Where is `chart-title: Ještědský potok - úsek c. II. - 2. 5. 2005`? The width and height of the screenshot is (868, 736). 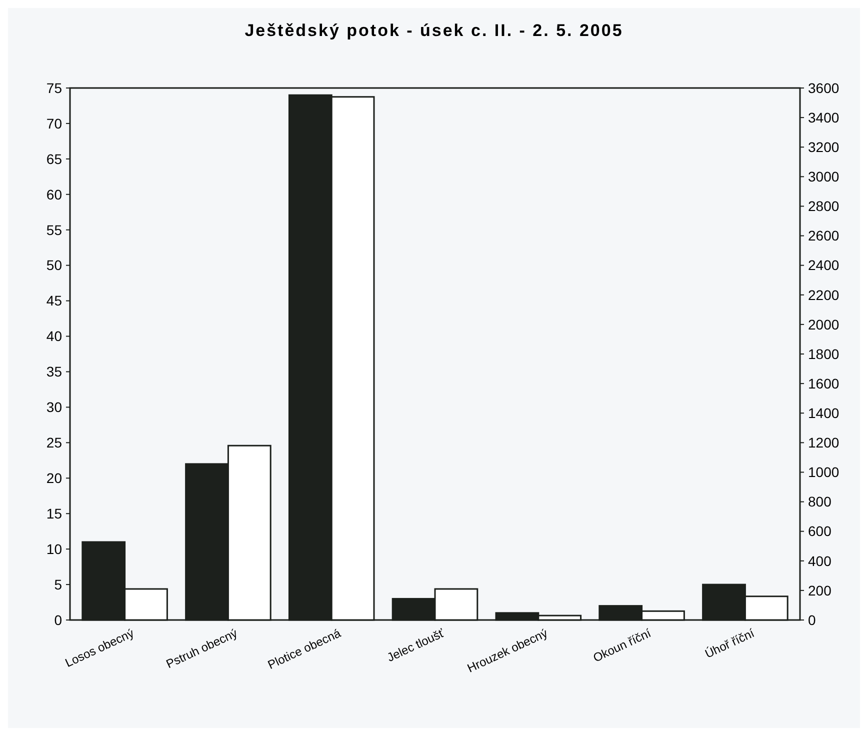 chart-title: Ještědský potok - úsek c. II. - 2. 5. 2005 is located at coordinates (434, 30).